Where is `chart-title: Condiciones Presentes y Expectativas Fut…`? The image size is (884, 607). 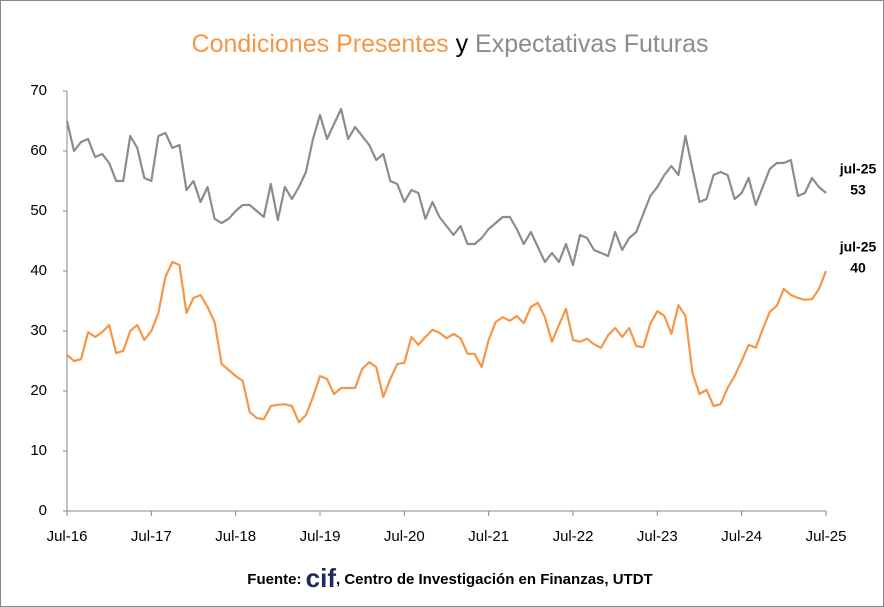 chart-title: Condiciones Presentes y Expectativas Fut… is located at coordinates (450, 44).